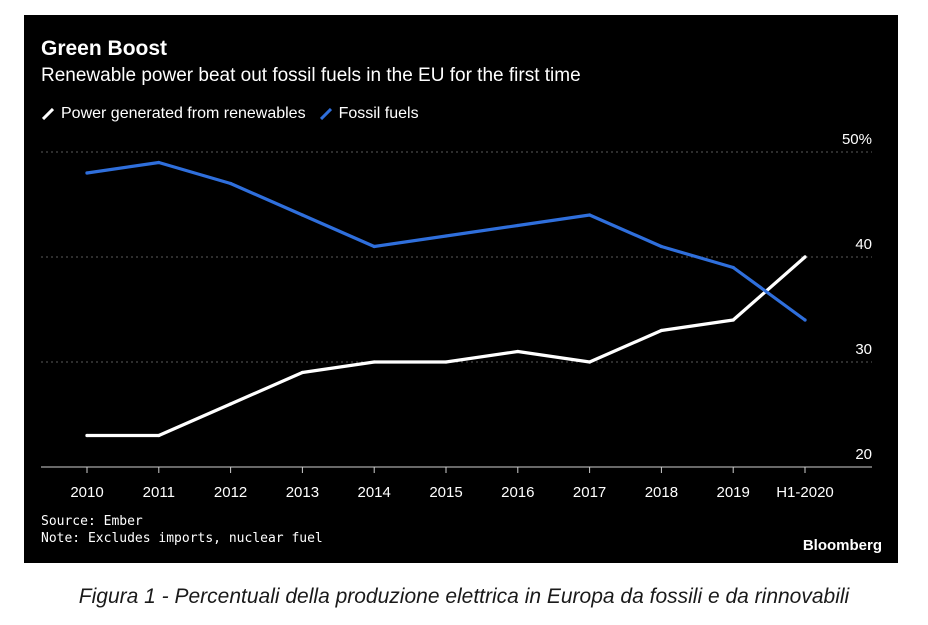 The height and width of the screenshot is (625, 928). What do you see at coordinates (230, 492) in the screenshot?
I see `x-tick-label: 2012` at bounding box center [230, 492].